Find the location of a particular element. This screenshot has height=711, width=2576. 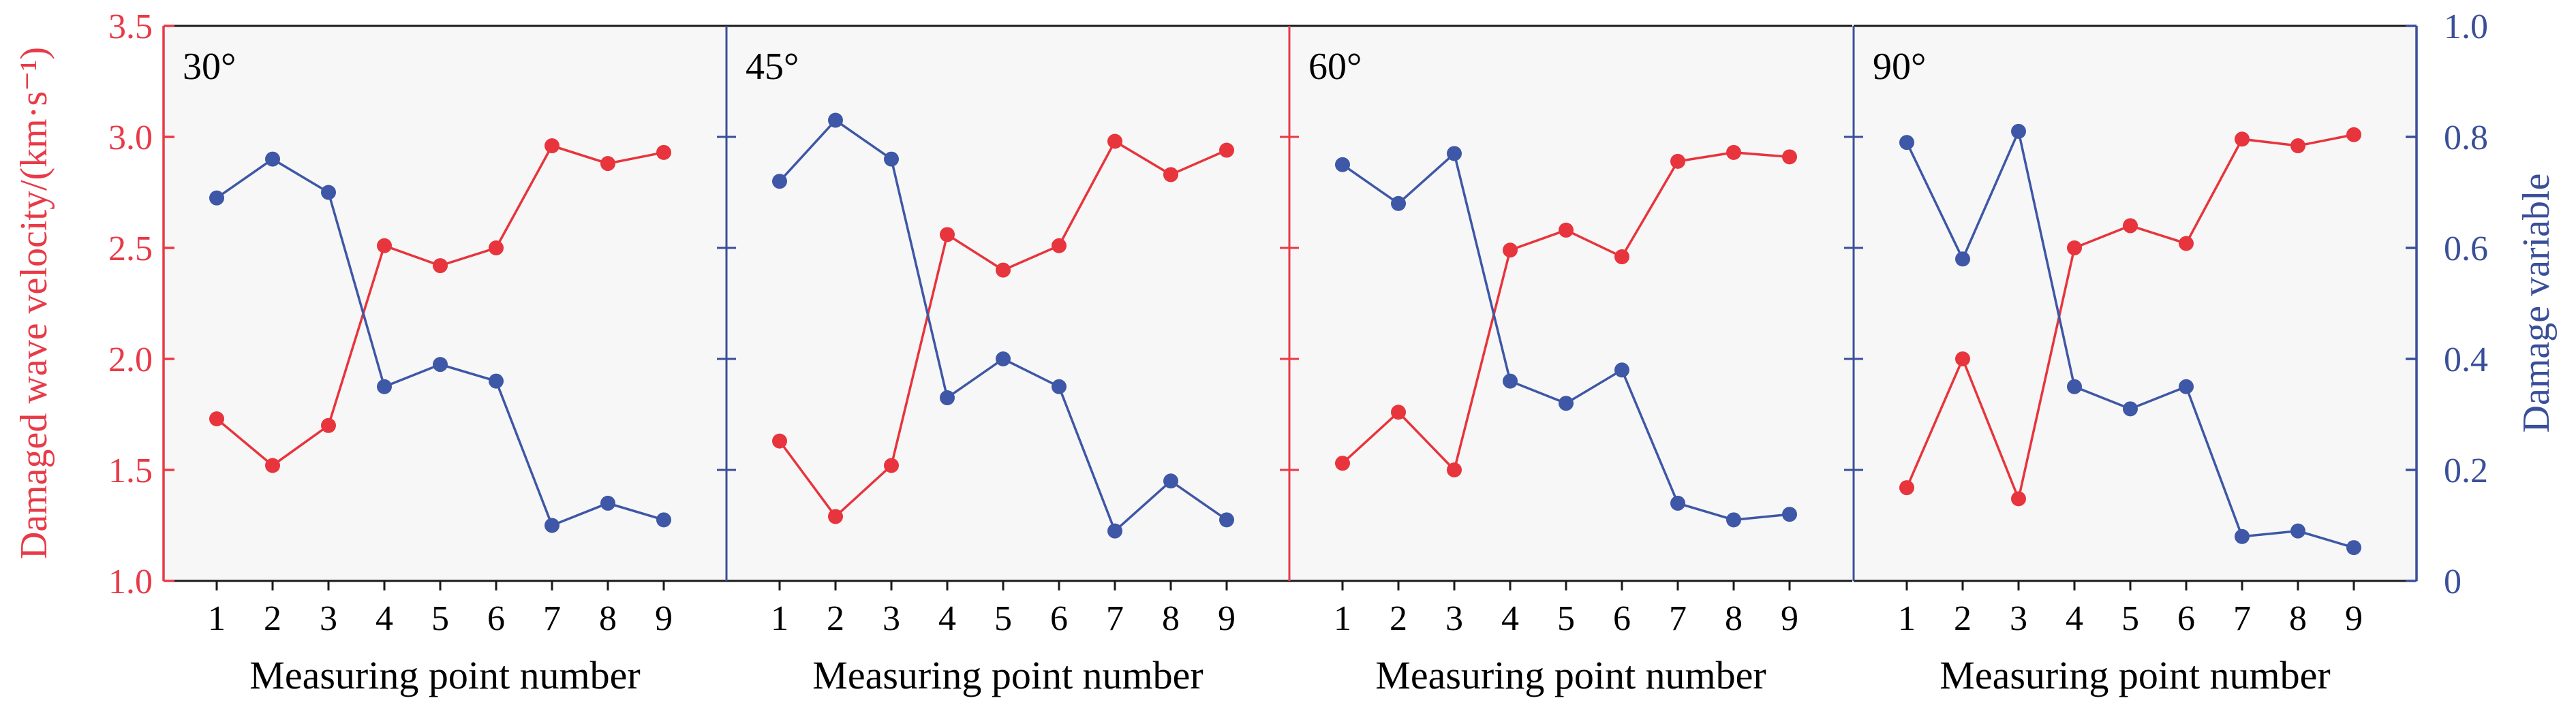

left-y-tick-label: 3.5 is located at coordinates (130, 27).